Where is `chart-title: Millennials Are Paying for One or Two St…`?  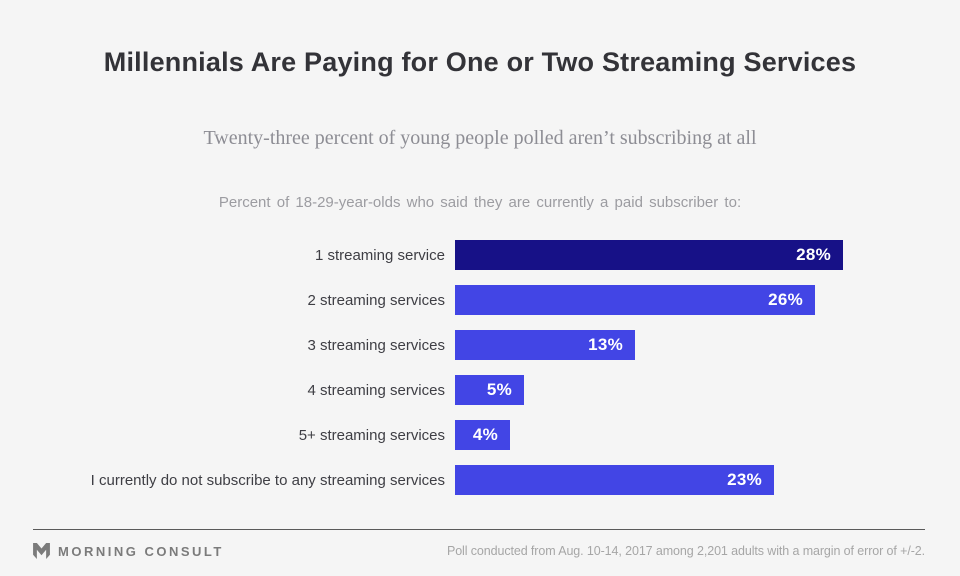
chart-title: Millennials Are Paying for One or Two St… is located at coordinates (480, 62).